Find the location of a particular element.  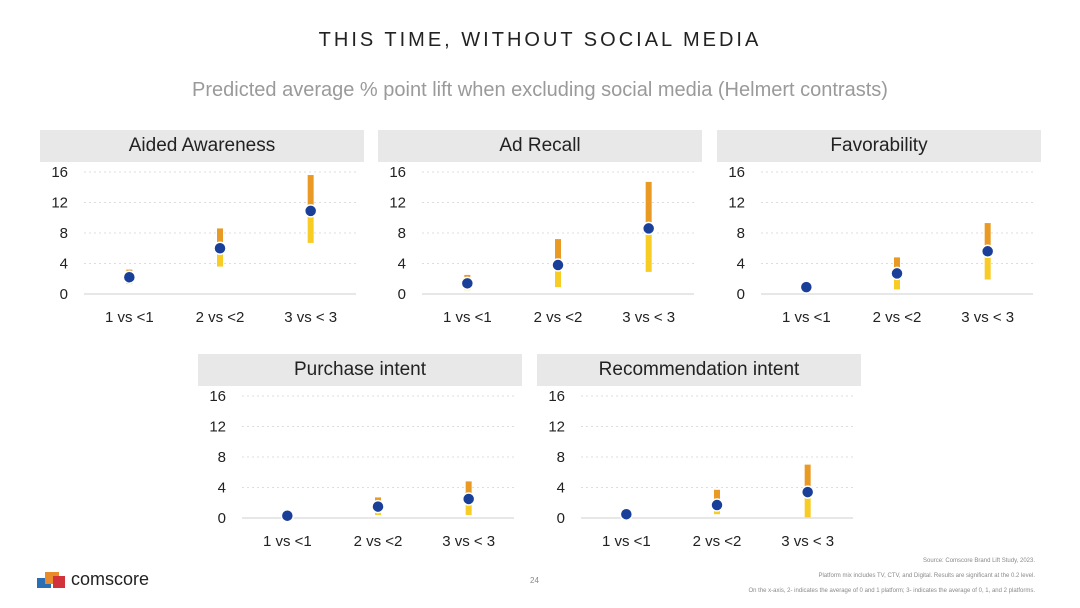

slide-title: THIS TIME, WITHOUT SOCIAL MEDIA is located at coordinates (540, 40).